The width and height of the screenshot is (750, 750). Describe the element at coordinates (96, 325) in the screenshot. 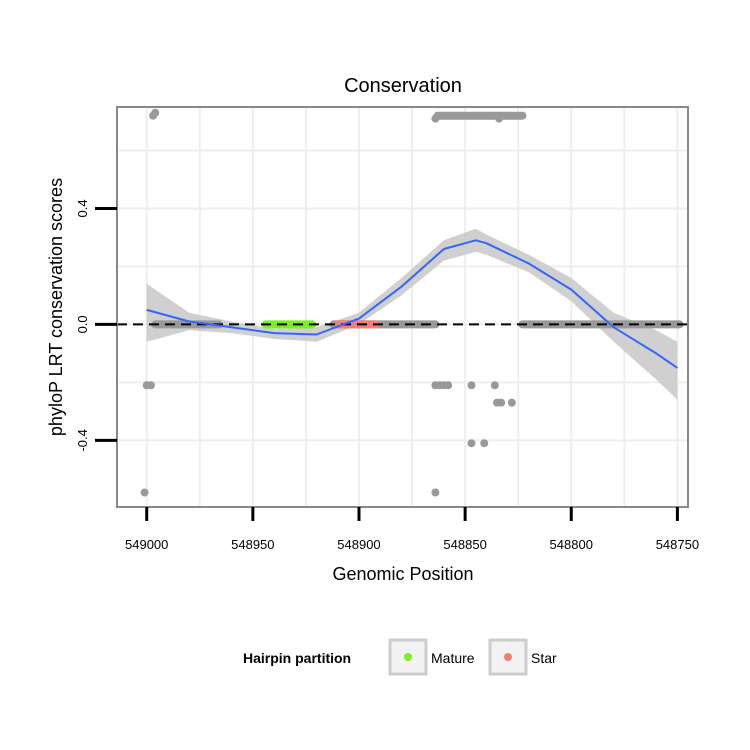

I see `y-axis: -0.4 0.0 0.4` at that location.